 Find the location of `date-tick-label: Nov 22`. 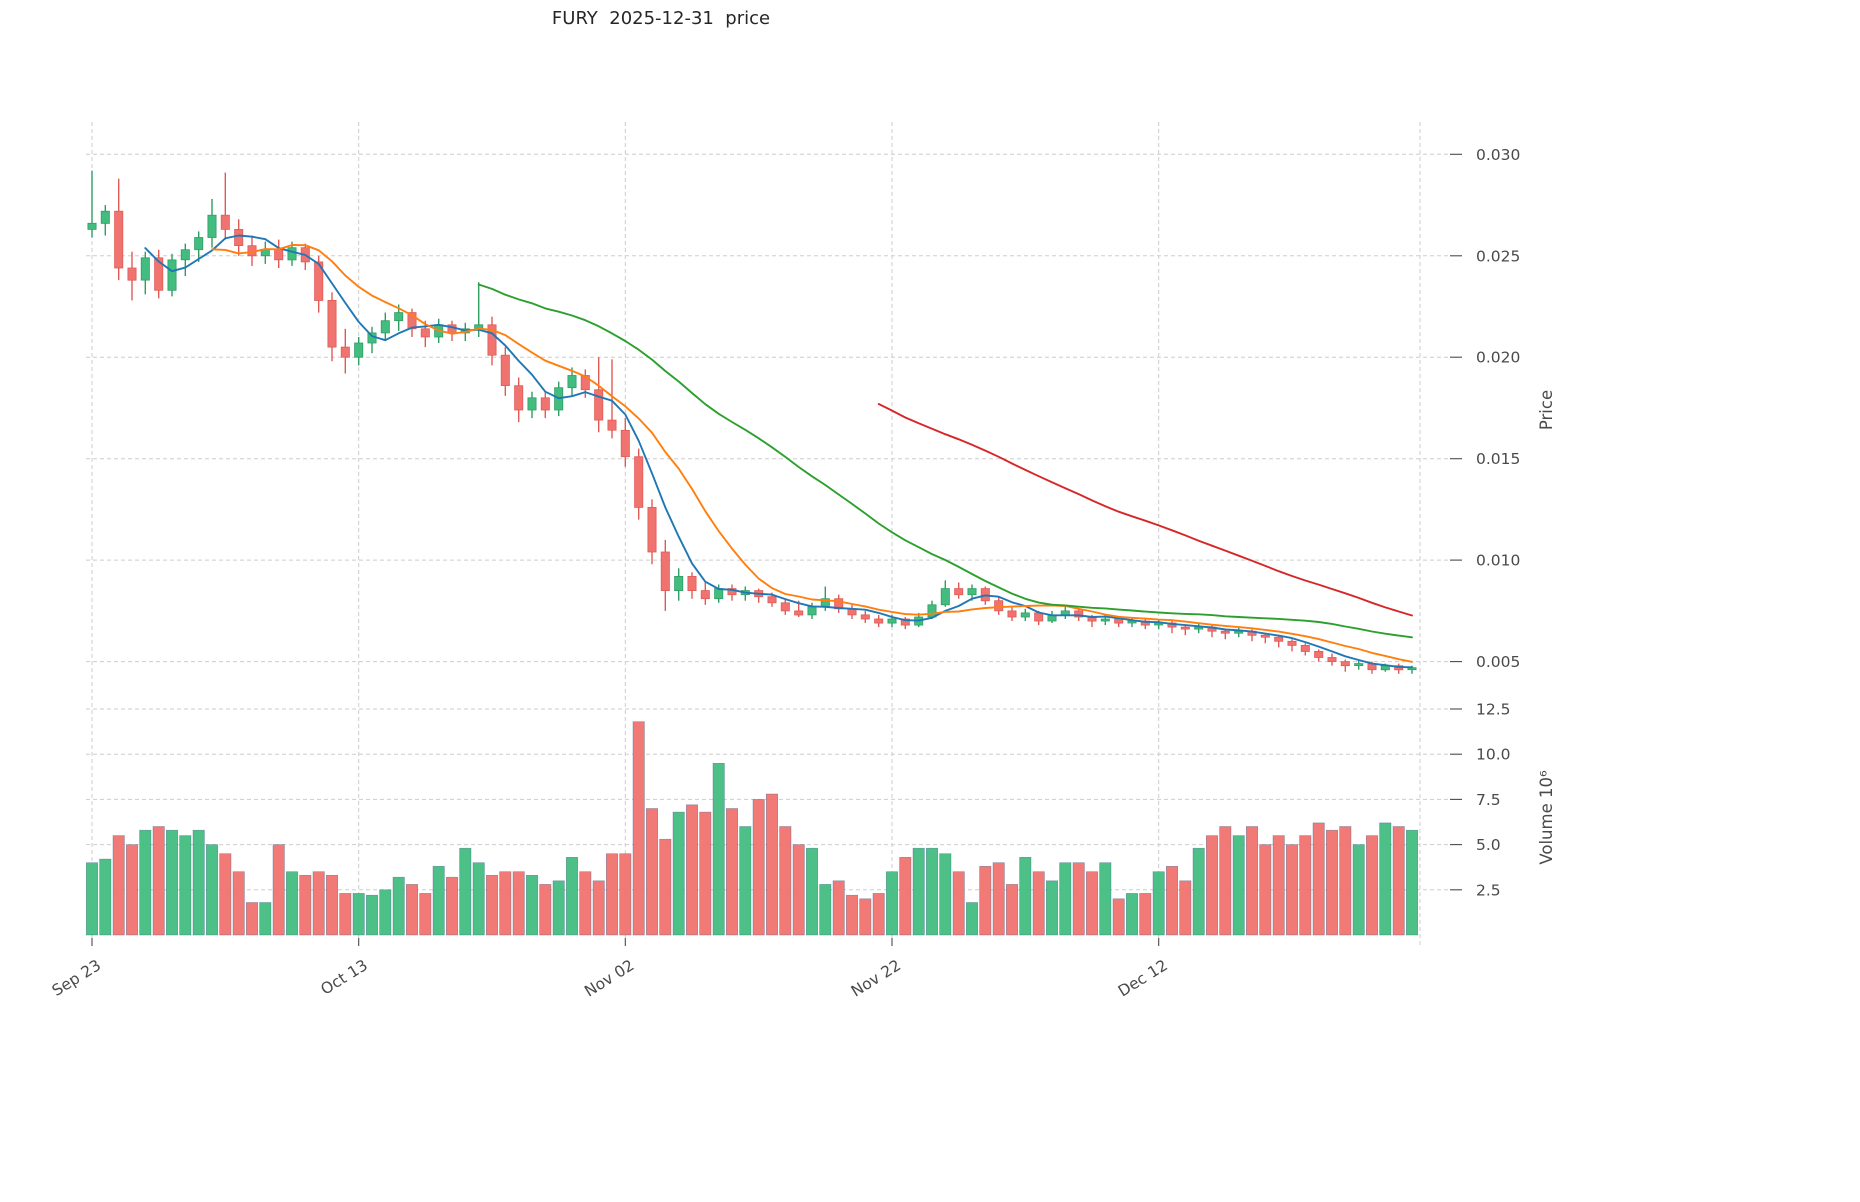

date-tick-label: Nov 22 is located at coordinates (876, 978).